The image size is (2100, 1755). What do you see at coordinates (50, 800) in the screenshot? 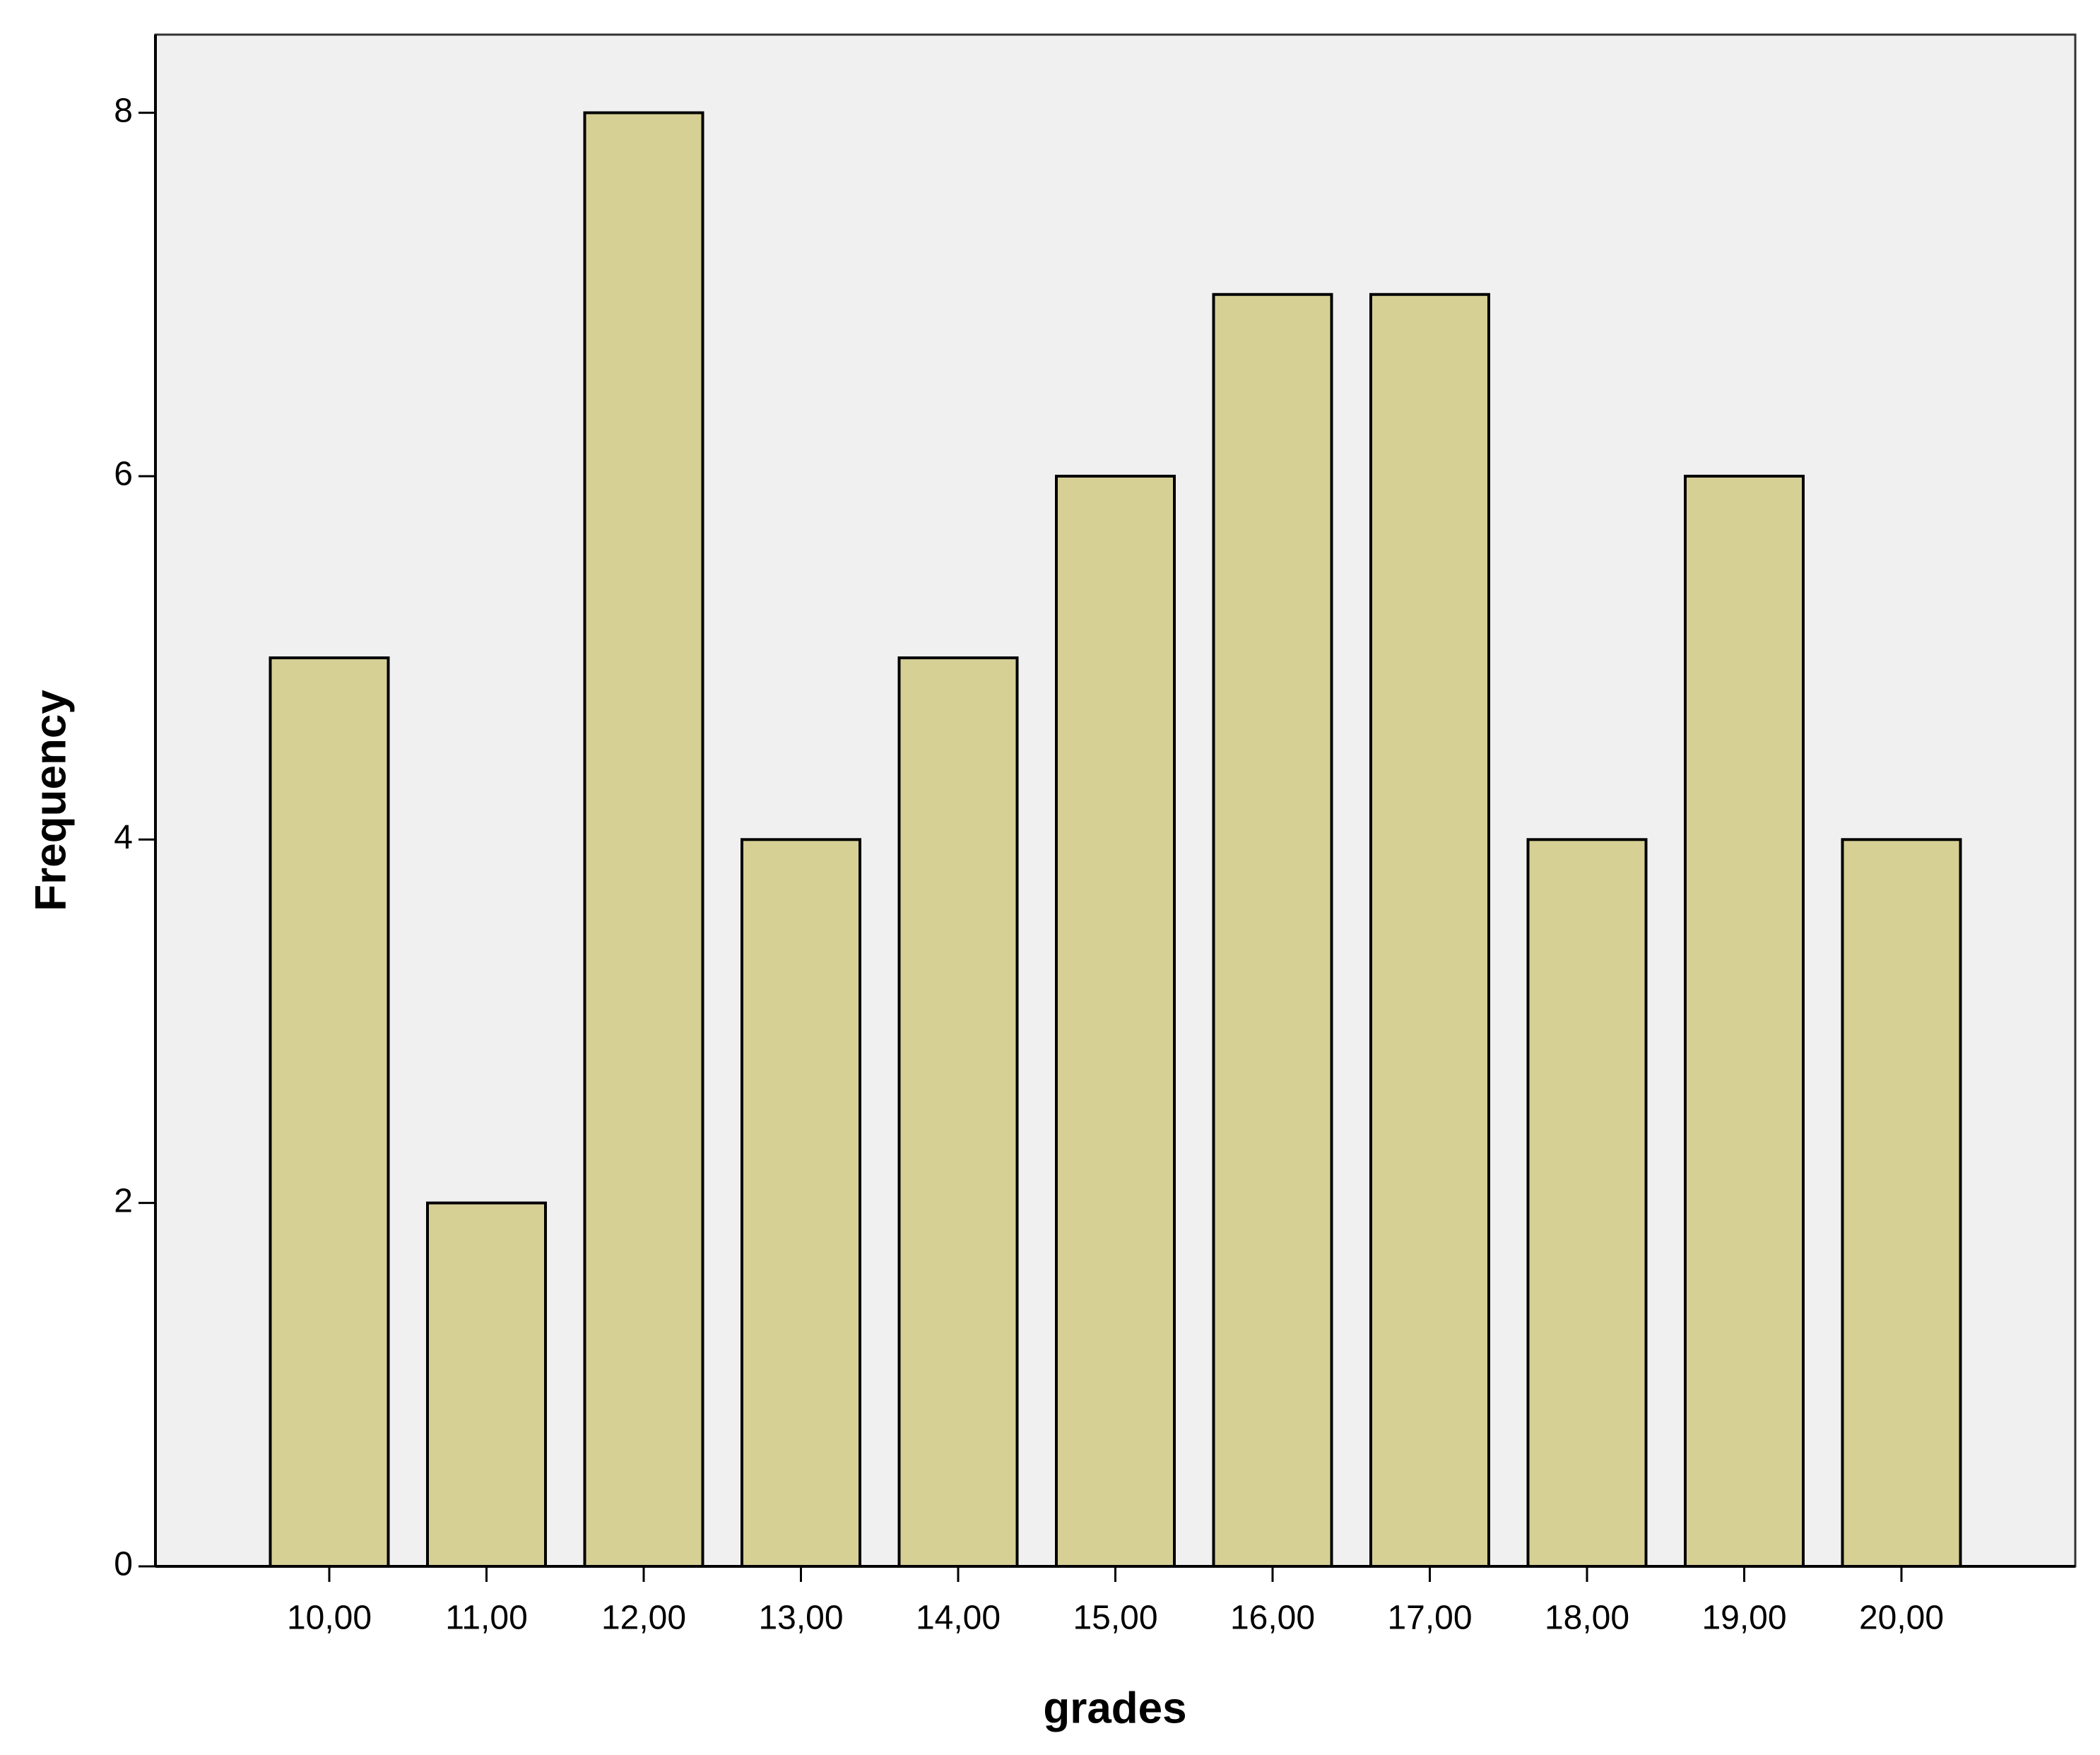
I see `y-axis-title: Frequency` at bounding box center [50, 800].